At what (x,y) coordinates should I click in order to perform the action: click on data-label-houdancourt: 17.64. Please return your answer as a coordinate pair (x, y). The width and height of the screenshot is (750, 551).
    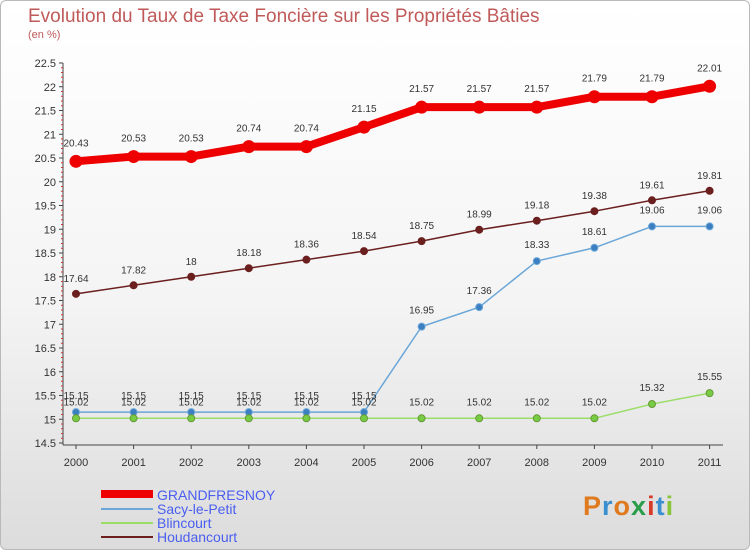
    Looking at the image, I should click on (75, 279).